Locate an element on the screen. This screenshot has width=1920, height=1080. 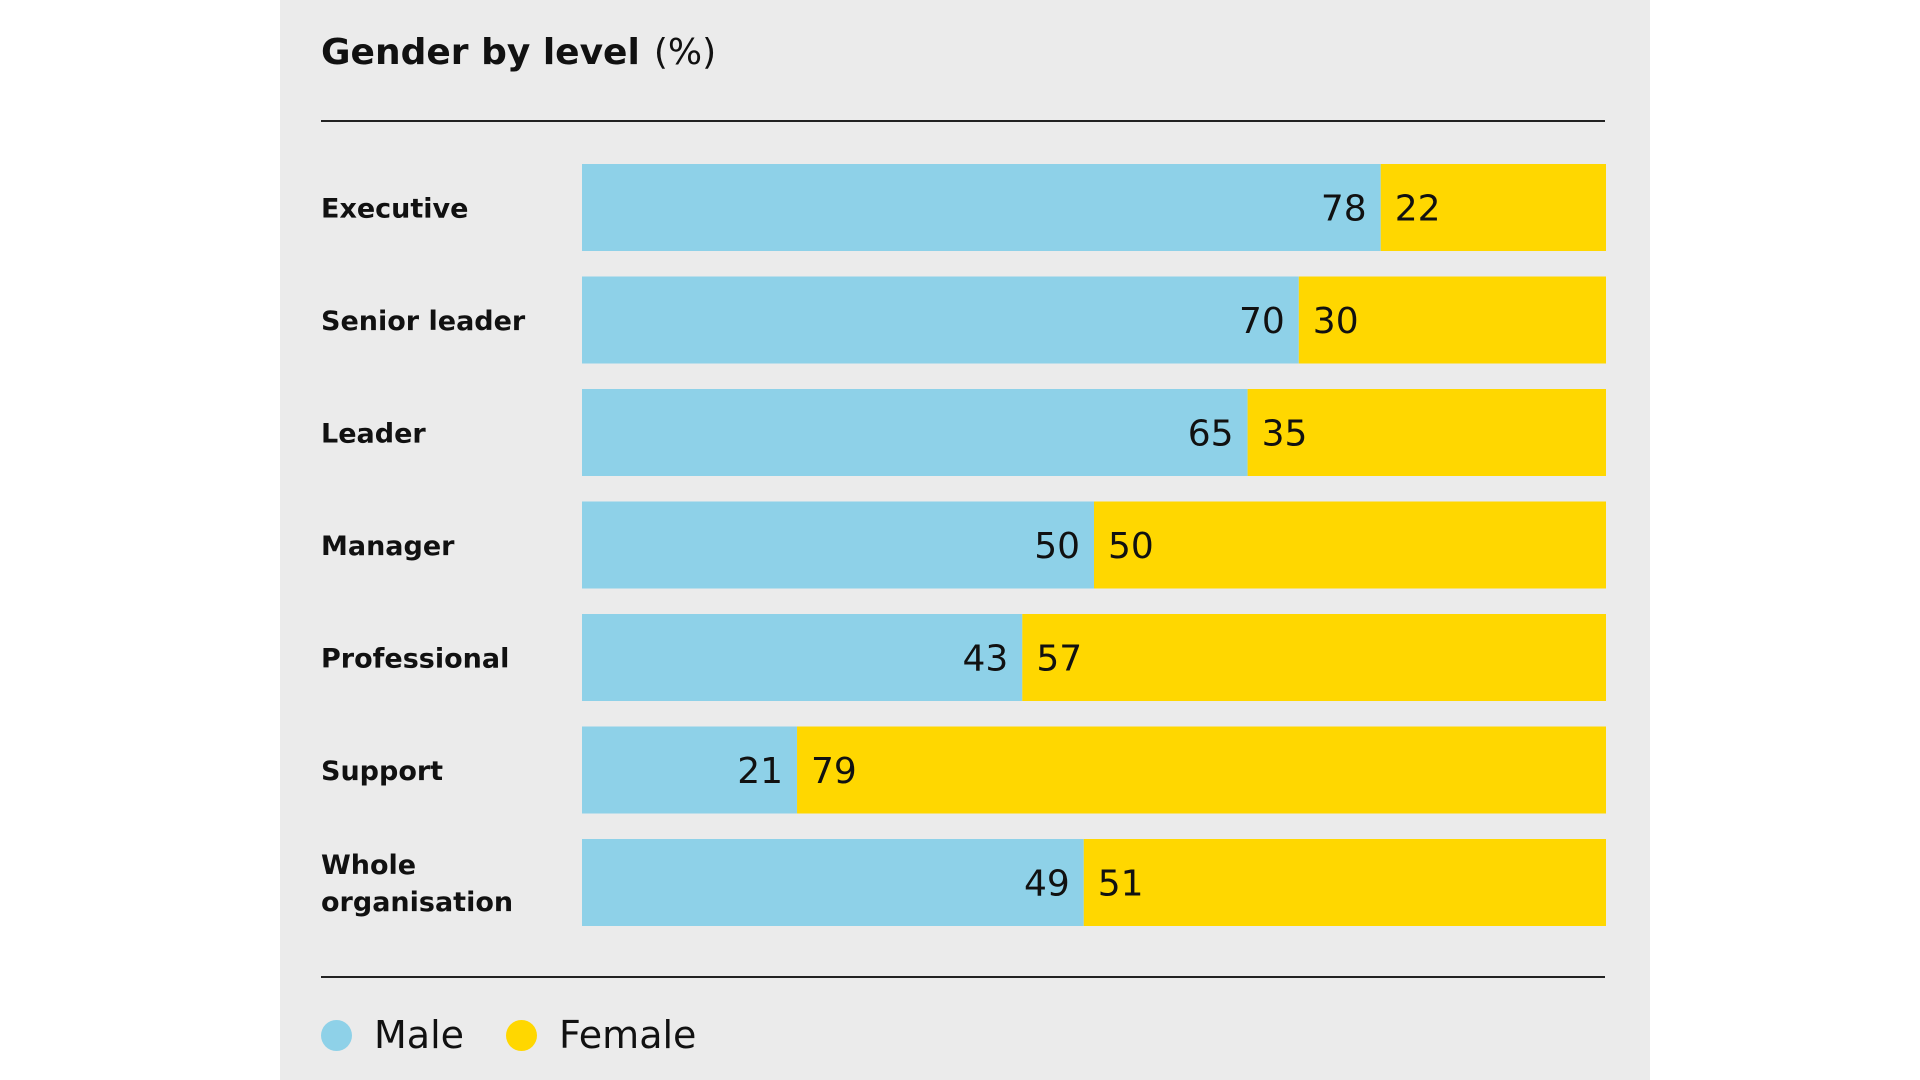
bar-female-support is located at coordinates (1201, 770).